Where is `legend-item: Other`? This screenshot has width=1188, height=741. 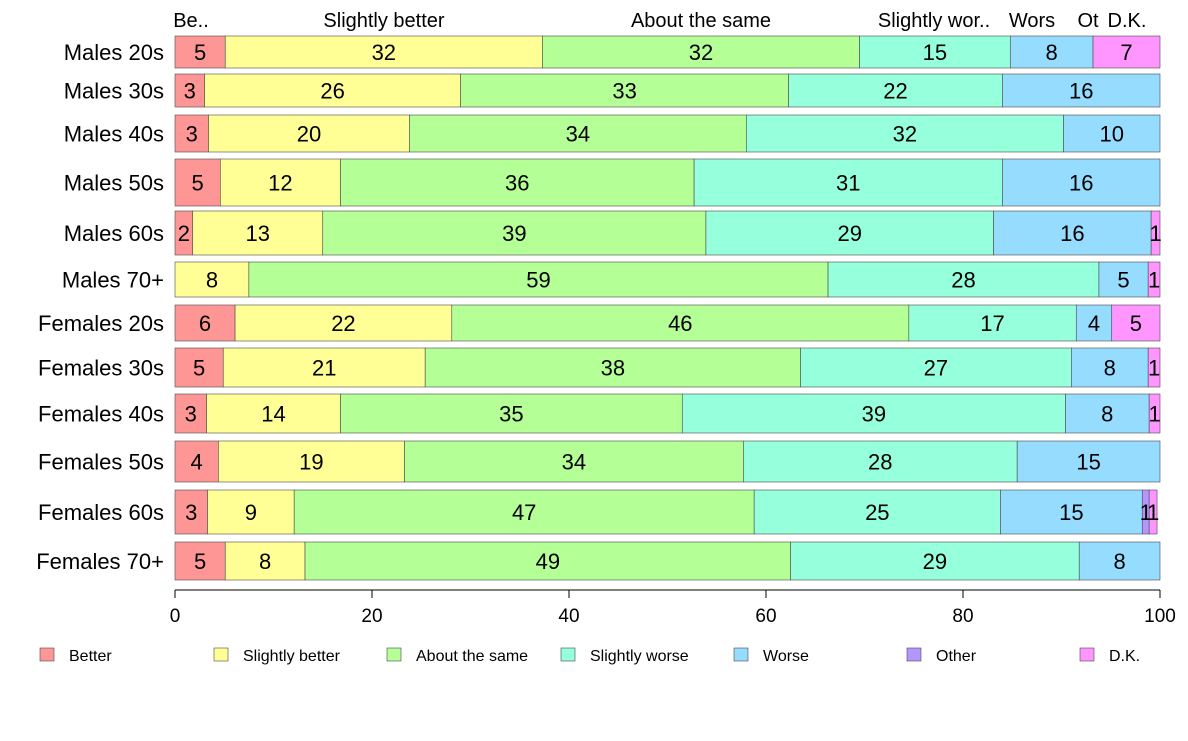
legend-item: Other is located at coordinates (941, 656).